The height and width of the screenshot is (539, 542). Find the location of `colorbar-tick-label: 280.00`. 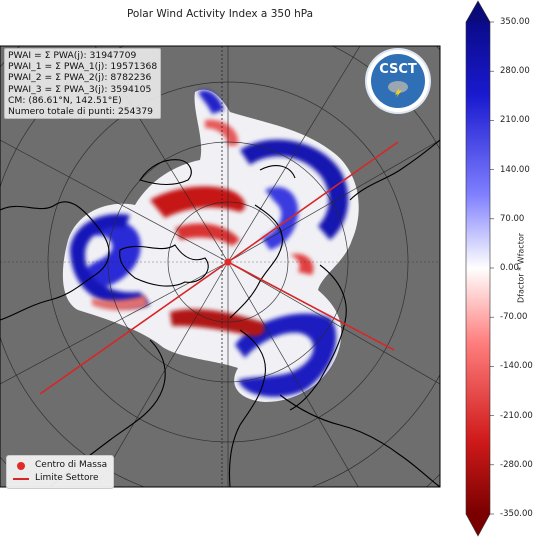

colorbar-tick-label: 280.00 is located at coordinates (515, 71).